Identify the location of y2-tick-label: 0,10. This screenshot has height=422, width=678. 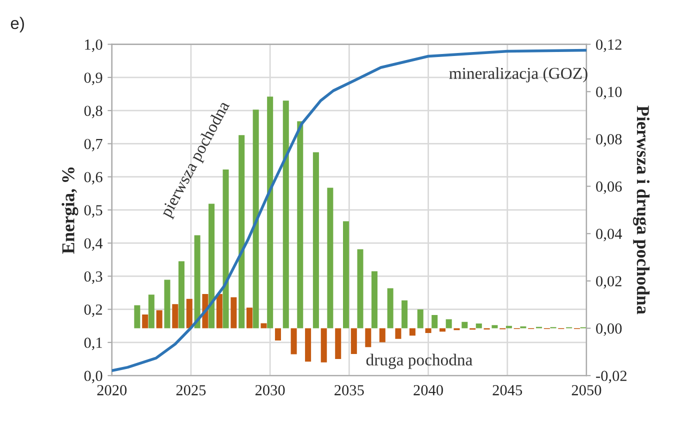
(609, 93).